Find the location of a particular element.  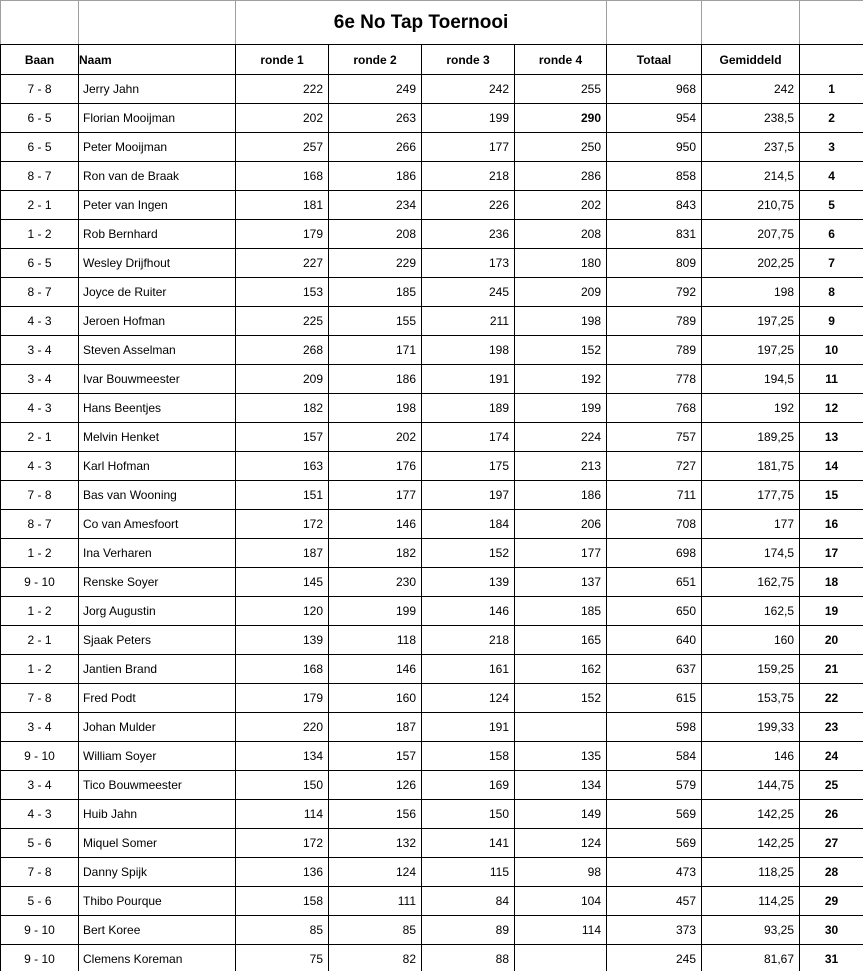

cell-rank: 10 is located at coordinates (831, 350).